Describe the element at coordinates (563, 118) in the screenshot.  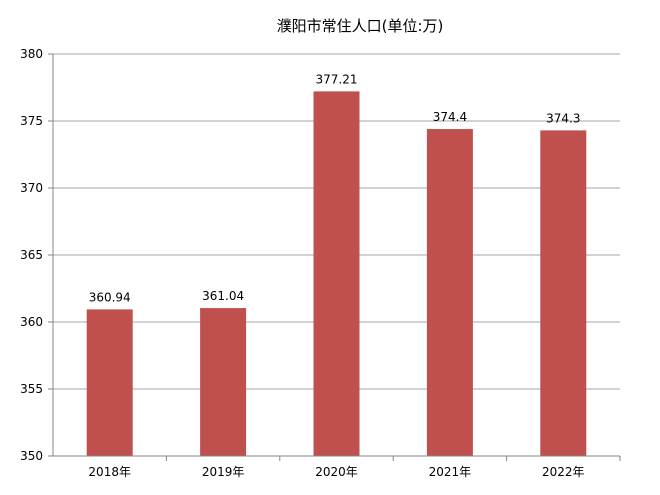
I see `data-label: 374.3` at that location.